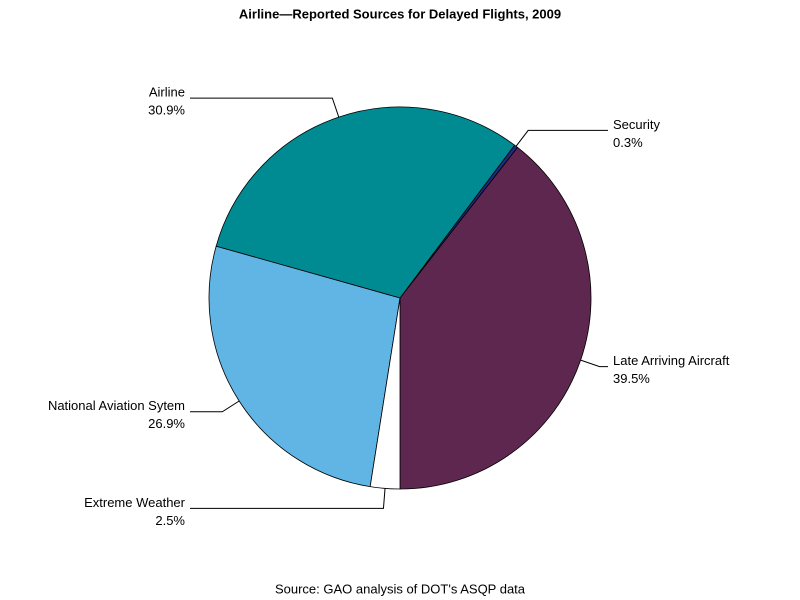 This screenshot has width=800, height=600. I want to click on slice-label: National Aviation Sytem, so click(116, 405).